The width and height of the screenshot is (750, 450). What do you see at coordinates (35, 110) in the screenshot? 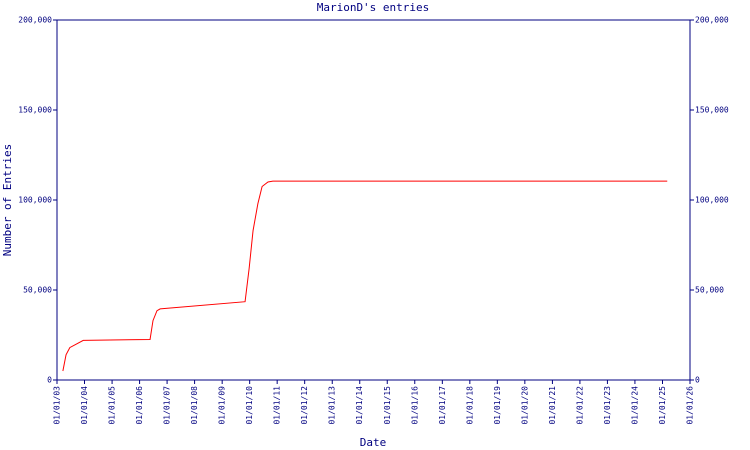
I see `y-tick-label: 150,000` at bounding box center [35, 110].